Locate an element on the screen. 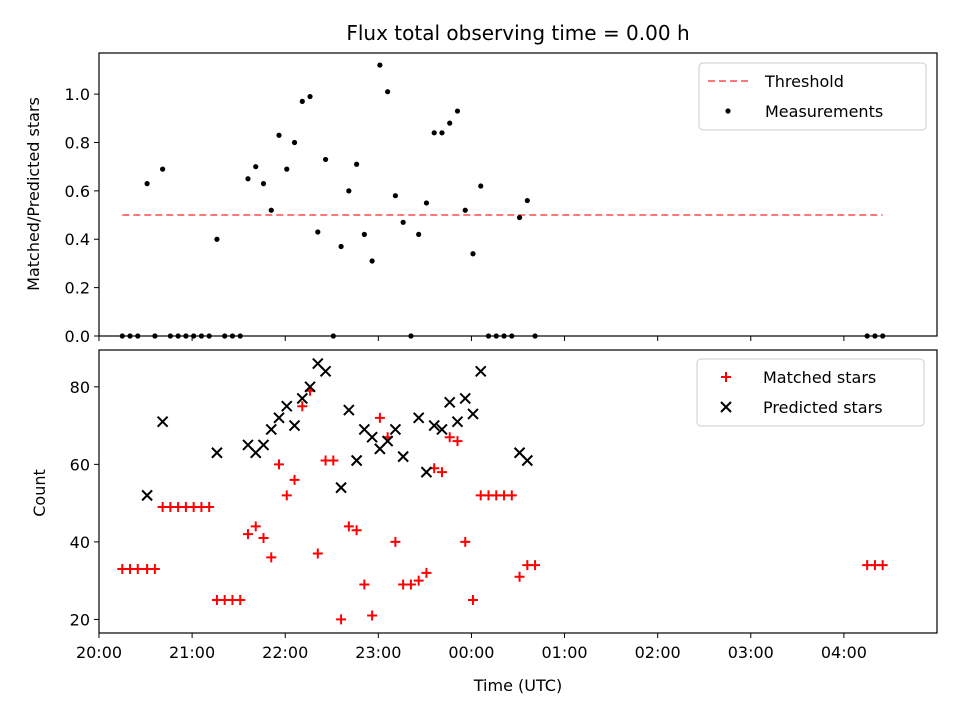 This screenshot has width=960, height=724. x-tick-label: 22:00 is located at coordinates (285, 652).